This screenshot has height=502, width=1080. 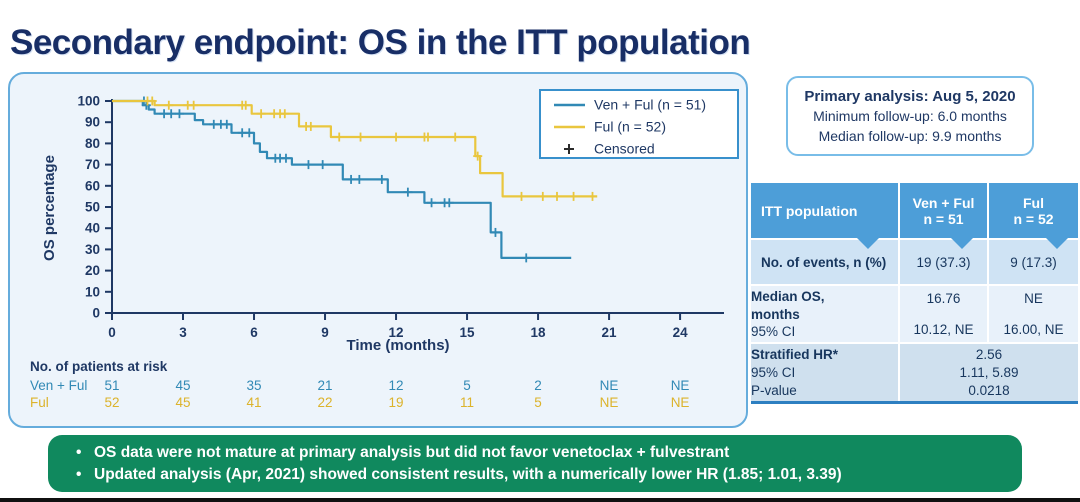 I want to click on svg-text: 19, so click(x=396, y=402).